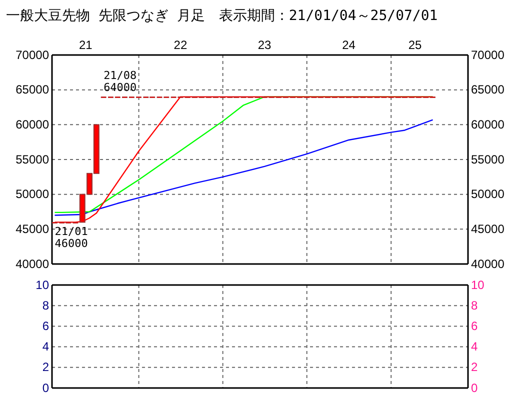  Describe the element at coordinates (474, 326) in the screenshot. I see `y2-tick-label: 6` at that location.